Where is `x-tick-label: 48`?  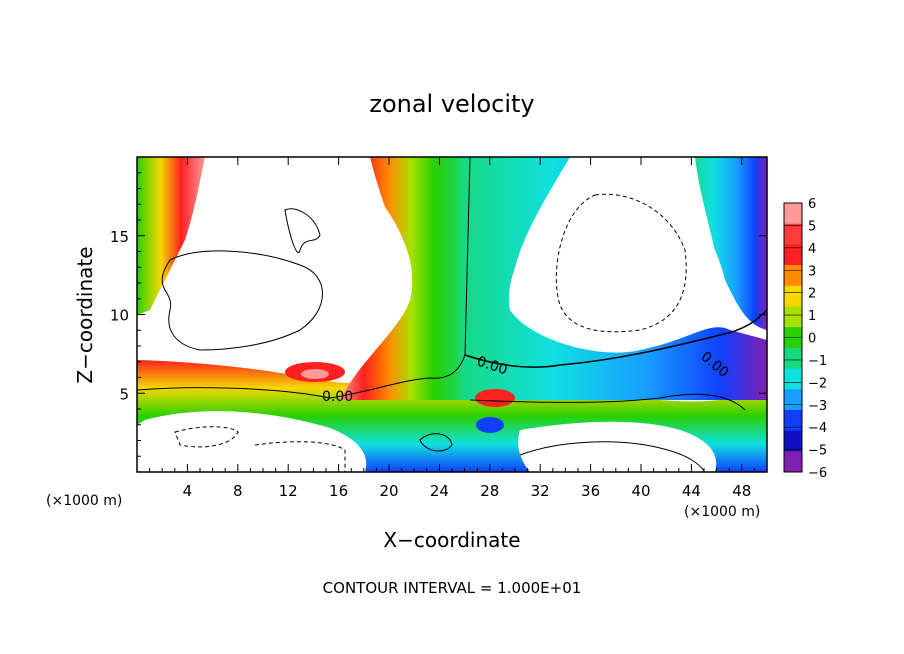 x-tick-label: 48 is located at coordinates (741, 491).